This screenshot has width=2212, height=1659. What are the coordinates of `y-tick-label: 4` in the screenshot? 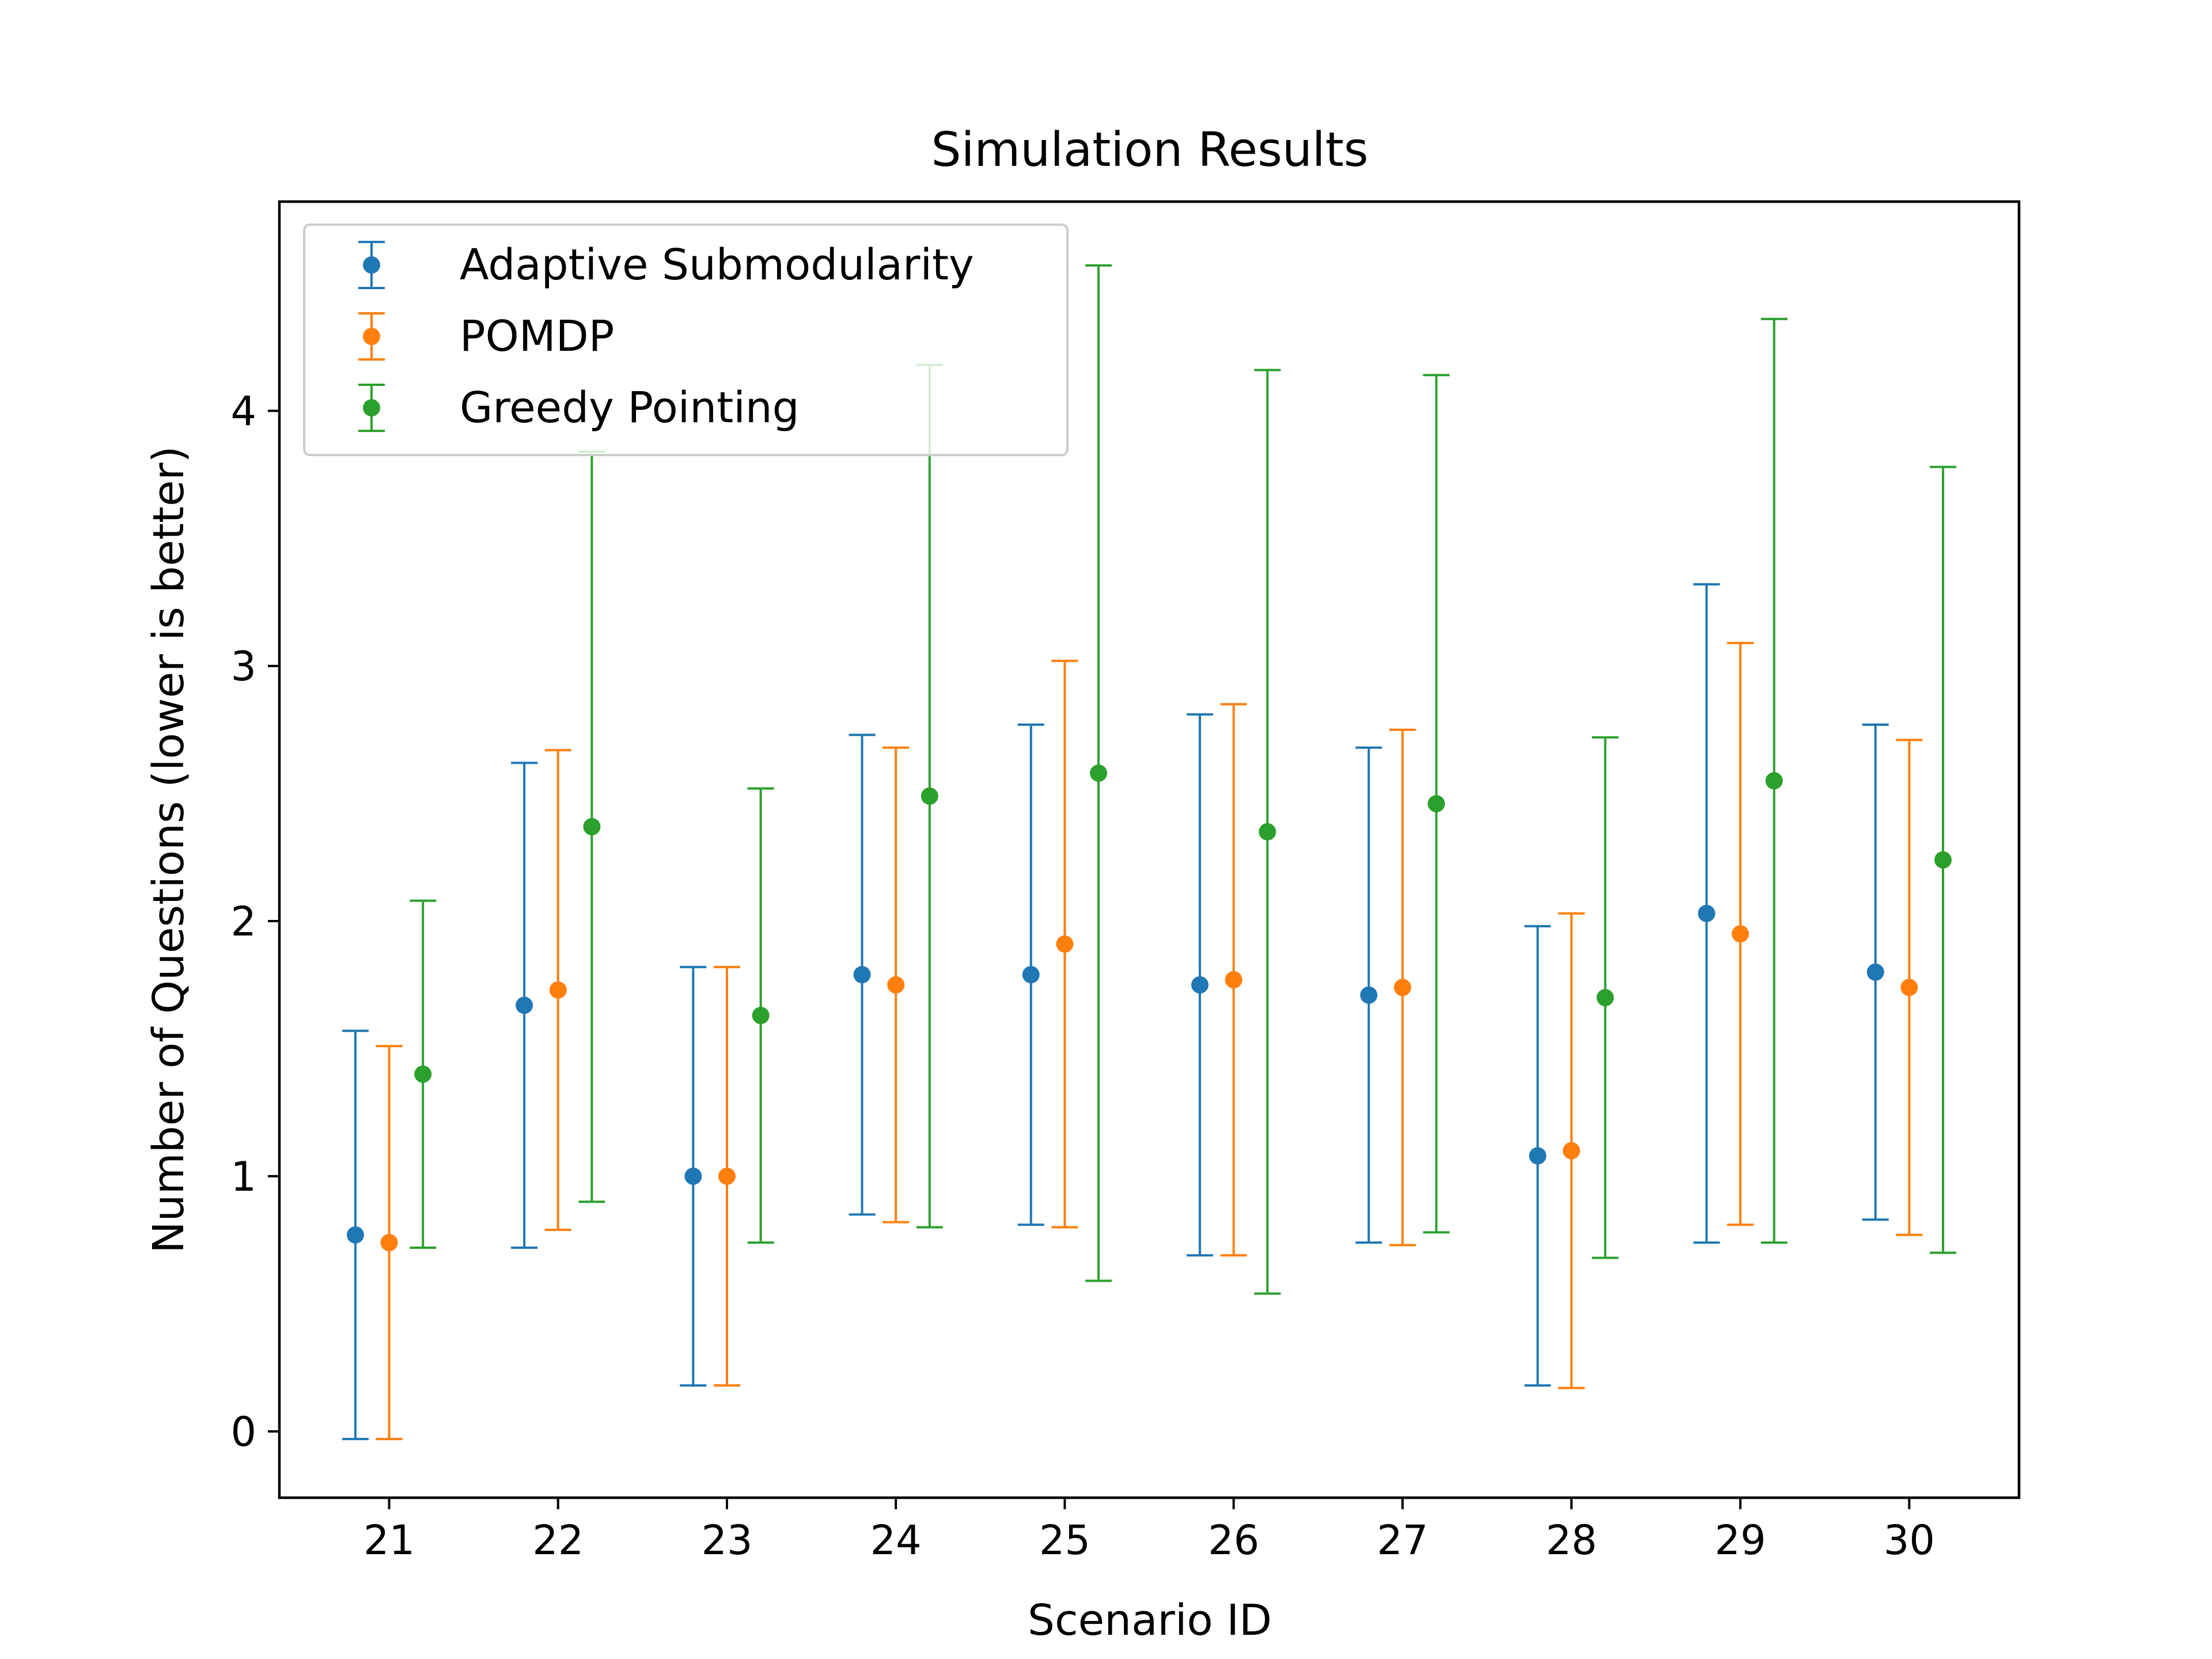 It's located at (243, 411).